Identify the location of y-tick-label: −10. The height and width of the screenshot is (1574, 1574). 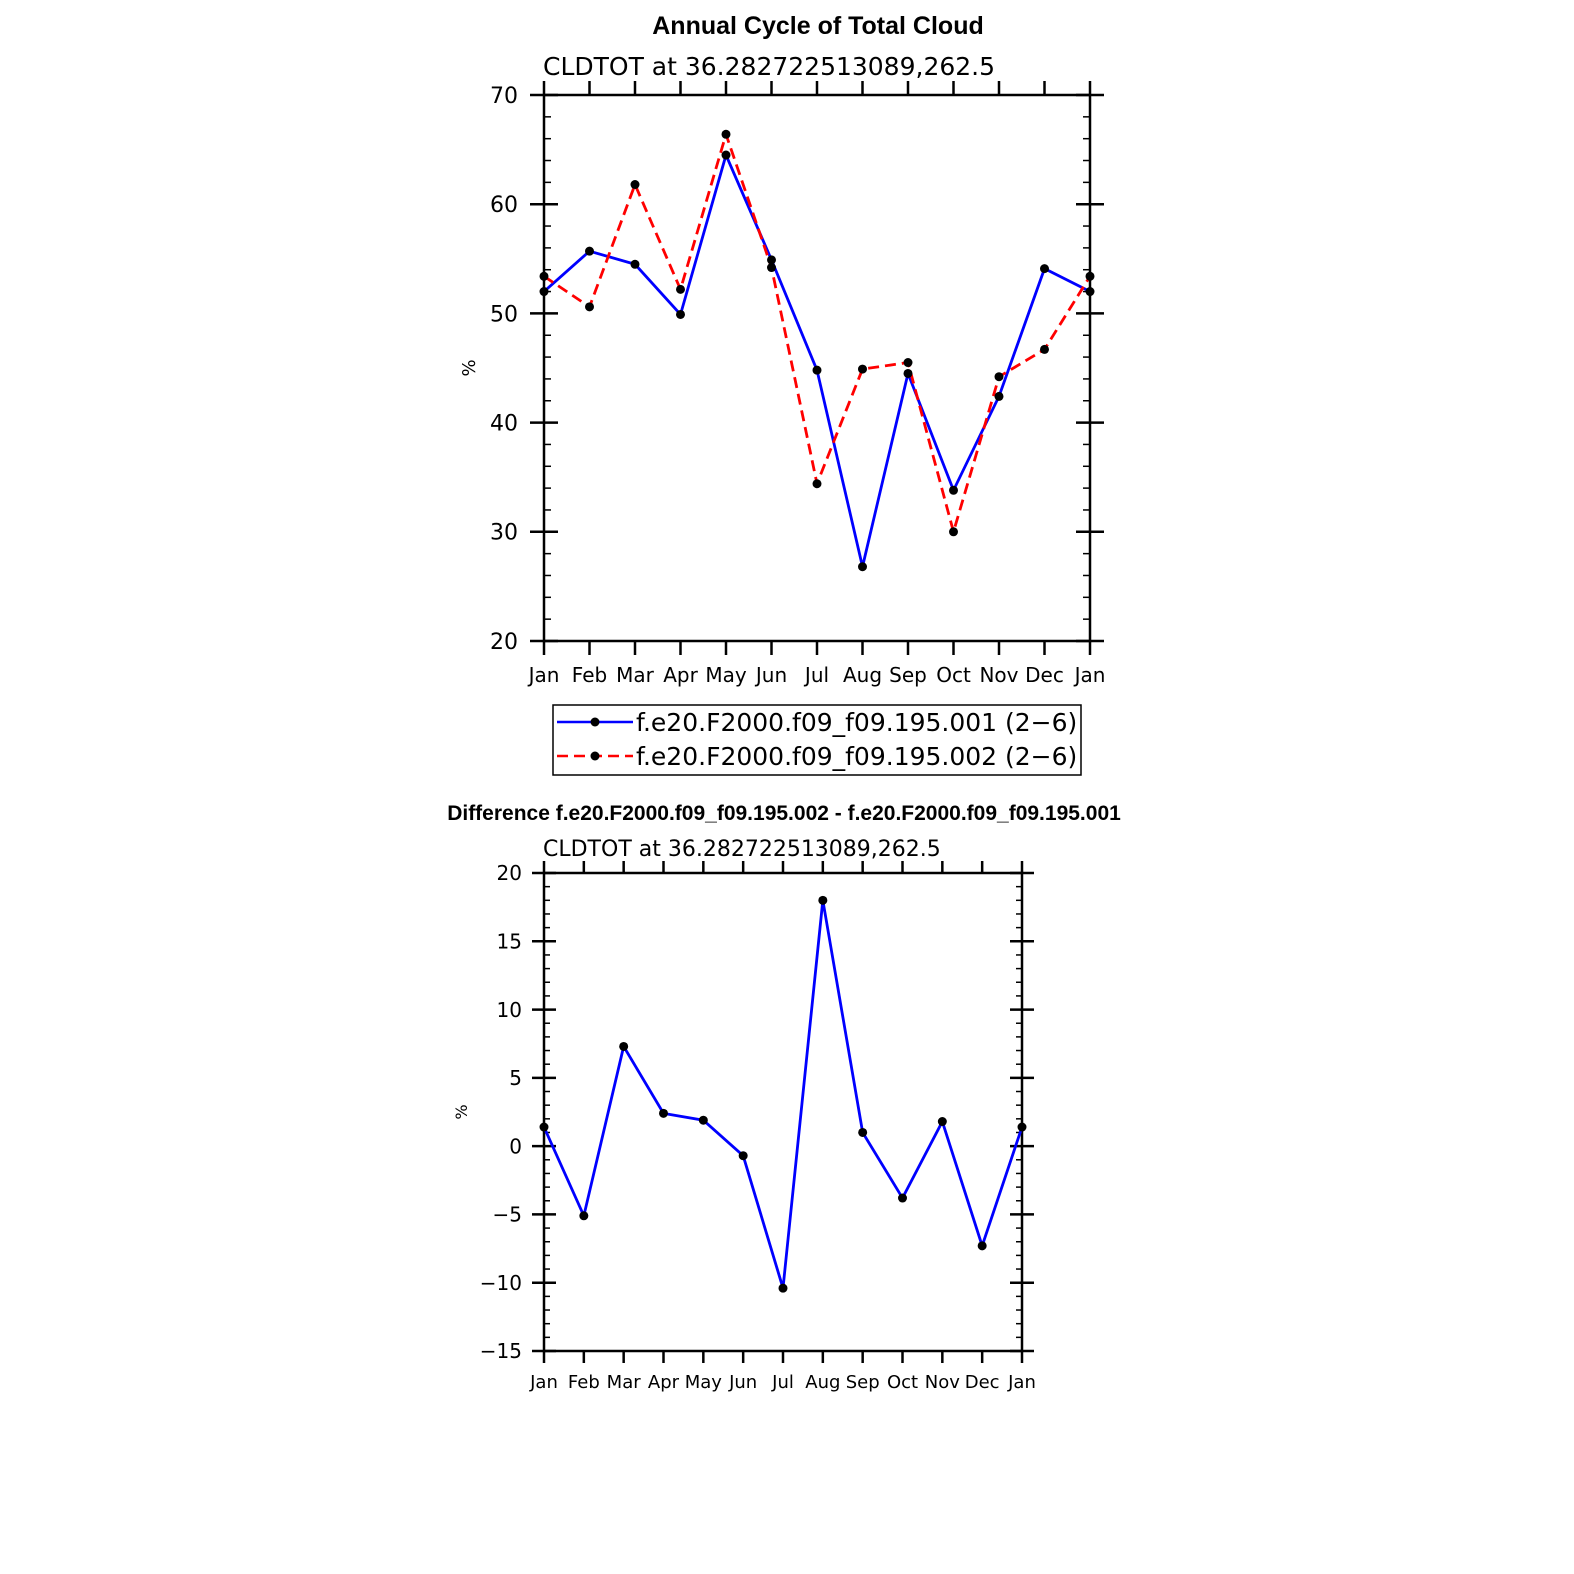
(501, 1283).